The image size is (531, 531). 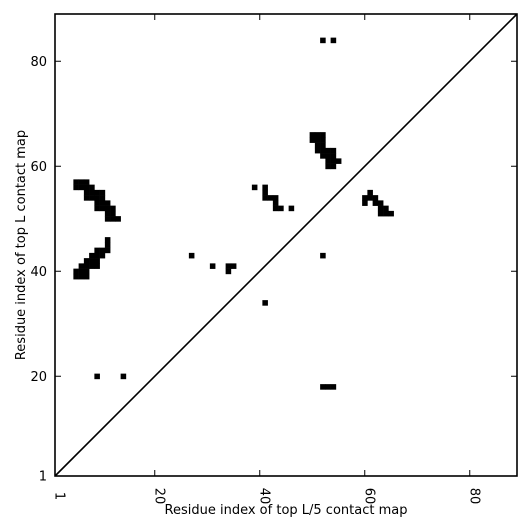 What do you see at coordinates (38, 272) in the screenshot?
I see `y-tick-label: 40` at bounding box center [38, 272].